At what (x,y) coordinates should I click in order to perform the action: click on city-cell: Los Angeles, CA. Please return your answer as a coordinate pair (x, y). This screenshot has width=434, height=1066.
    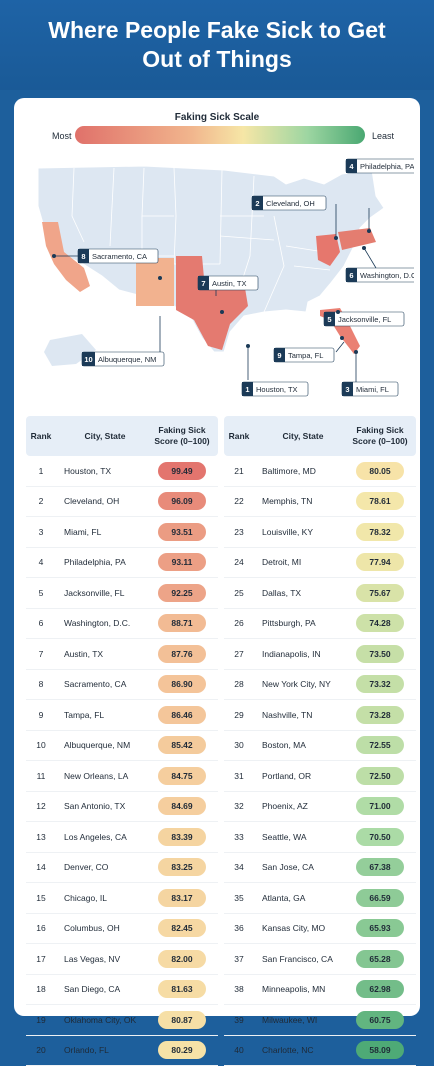
    Looking at the image, I should click on (101, 837).